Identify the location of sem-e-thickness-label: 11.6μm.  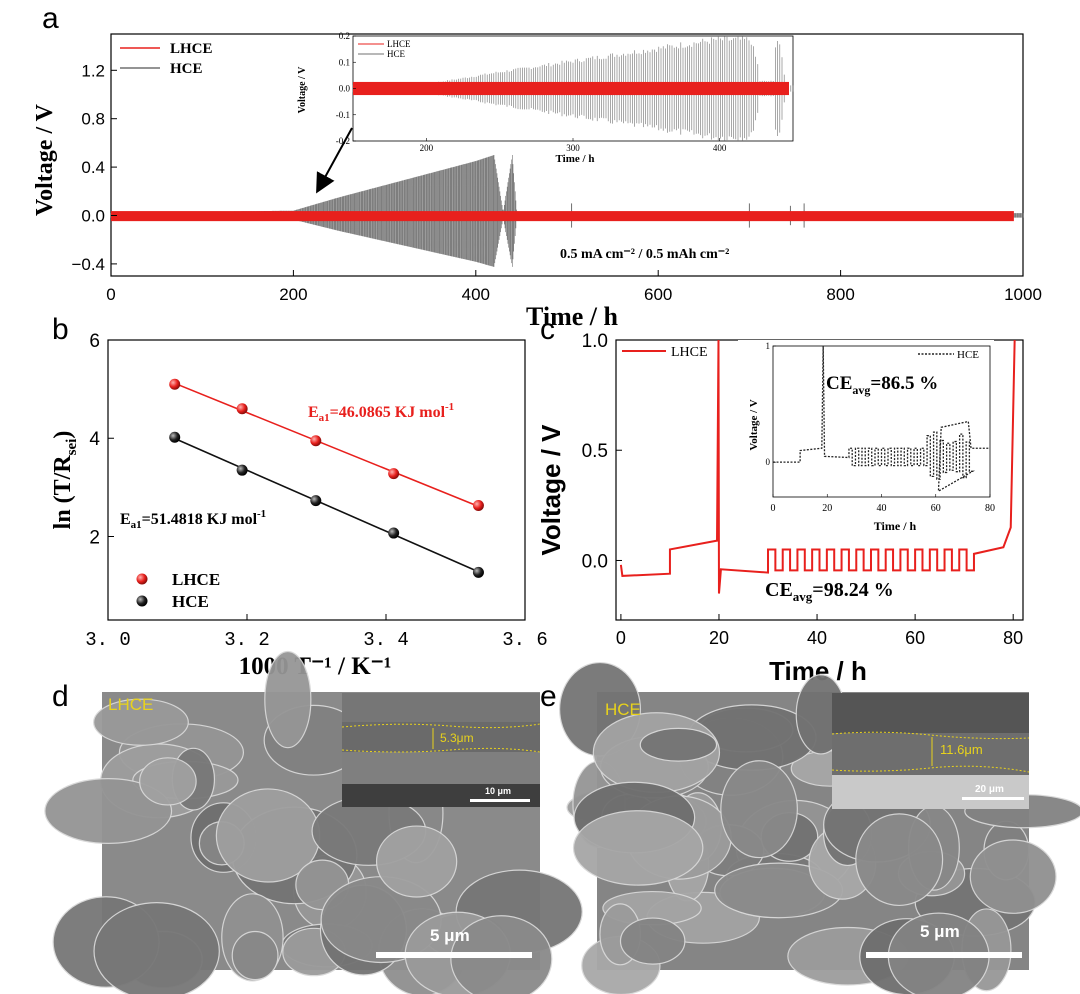
(961, 749).